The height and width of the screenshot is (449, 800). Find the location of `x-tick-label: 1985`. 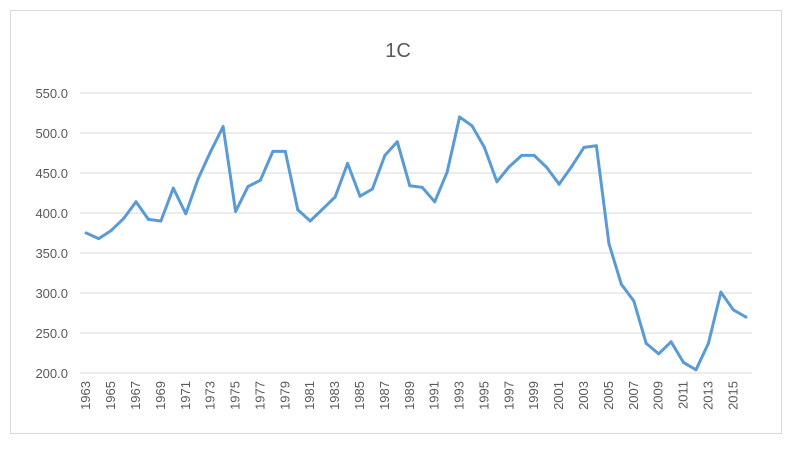

x-tick-label: 1985 is located at coordinates (359, 395).